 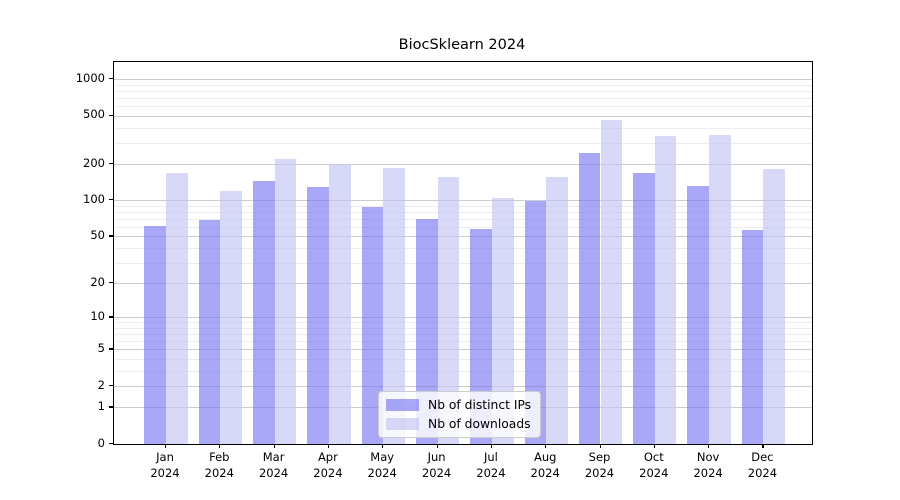 I want to click on y-tick-label-200: 200, so click(x=94, y=162).